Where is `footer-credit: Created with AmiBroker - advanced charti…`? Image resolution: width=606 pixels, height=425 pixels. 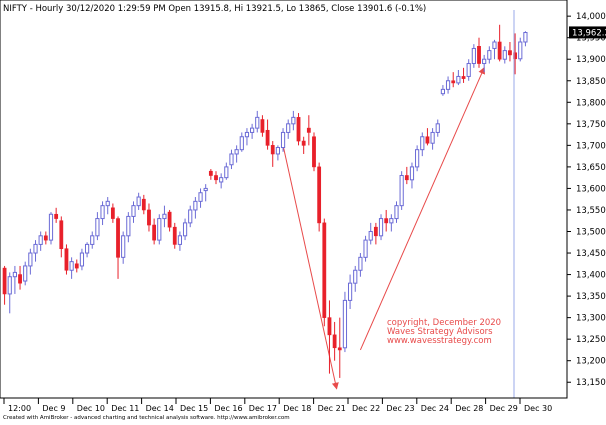 footer-credit: Created with AmiBroker - advanced charti… is located at coordinates (146, 418).